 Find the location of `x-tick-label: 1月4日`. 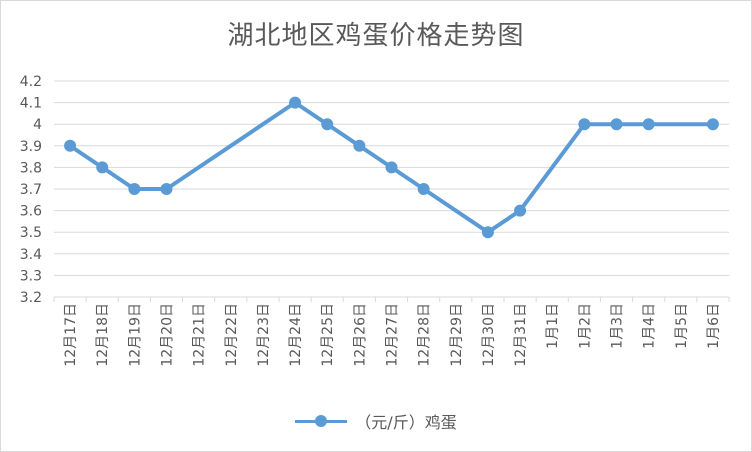

x-tick-label: 1月4日 is located at coordinates (650, 326).